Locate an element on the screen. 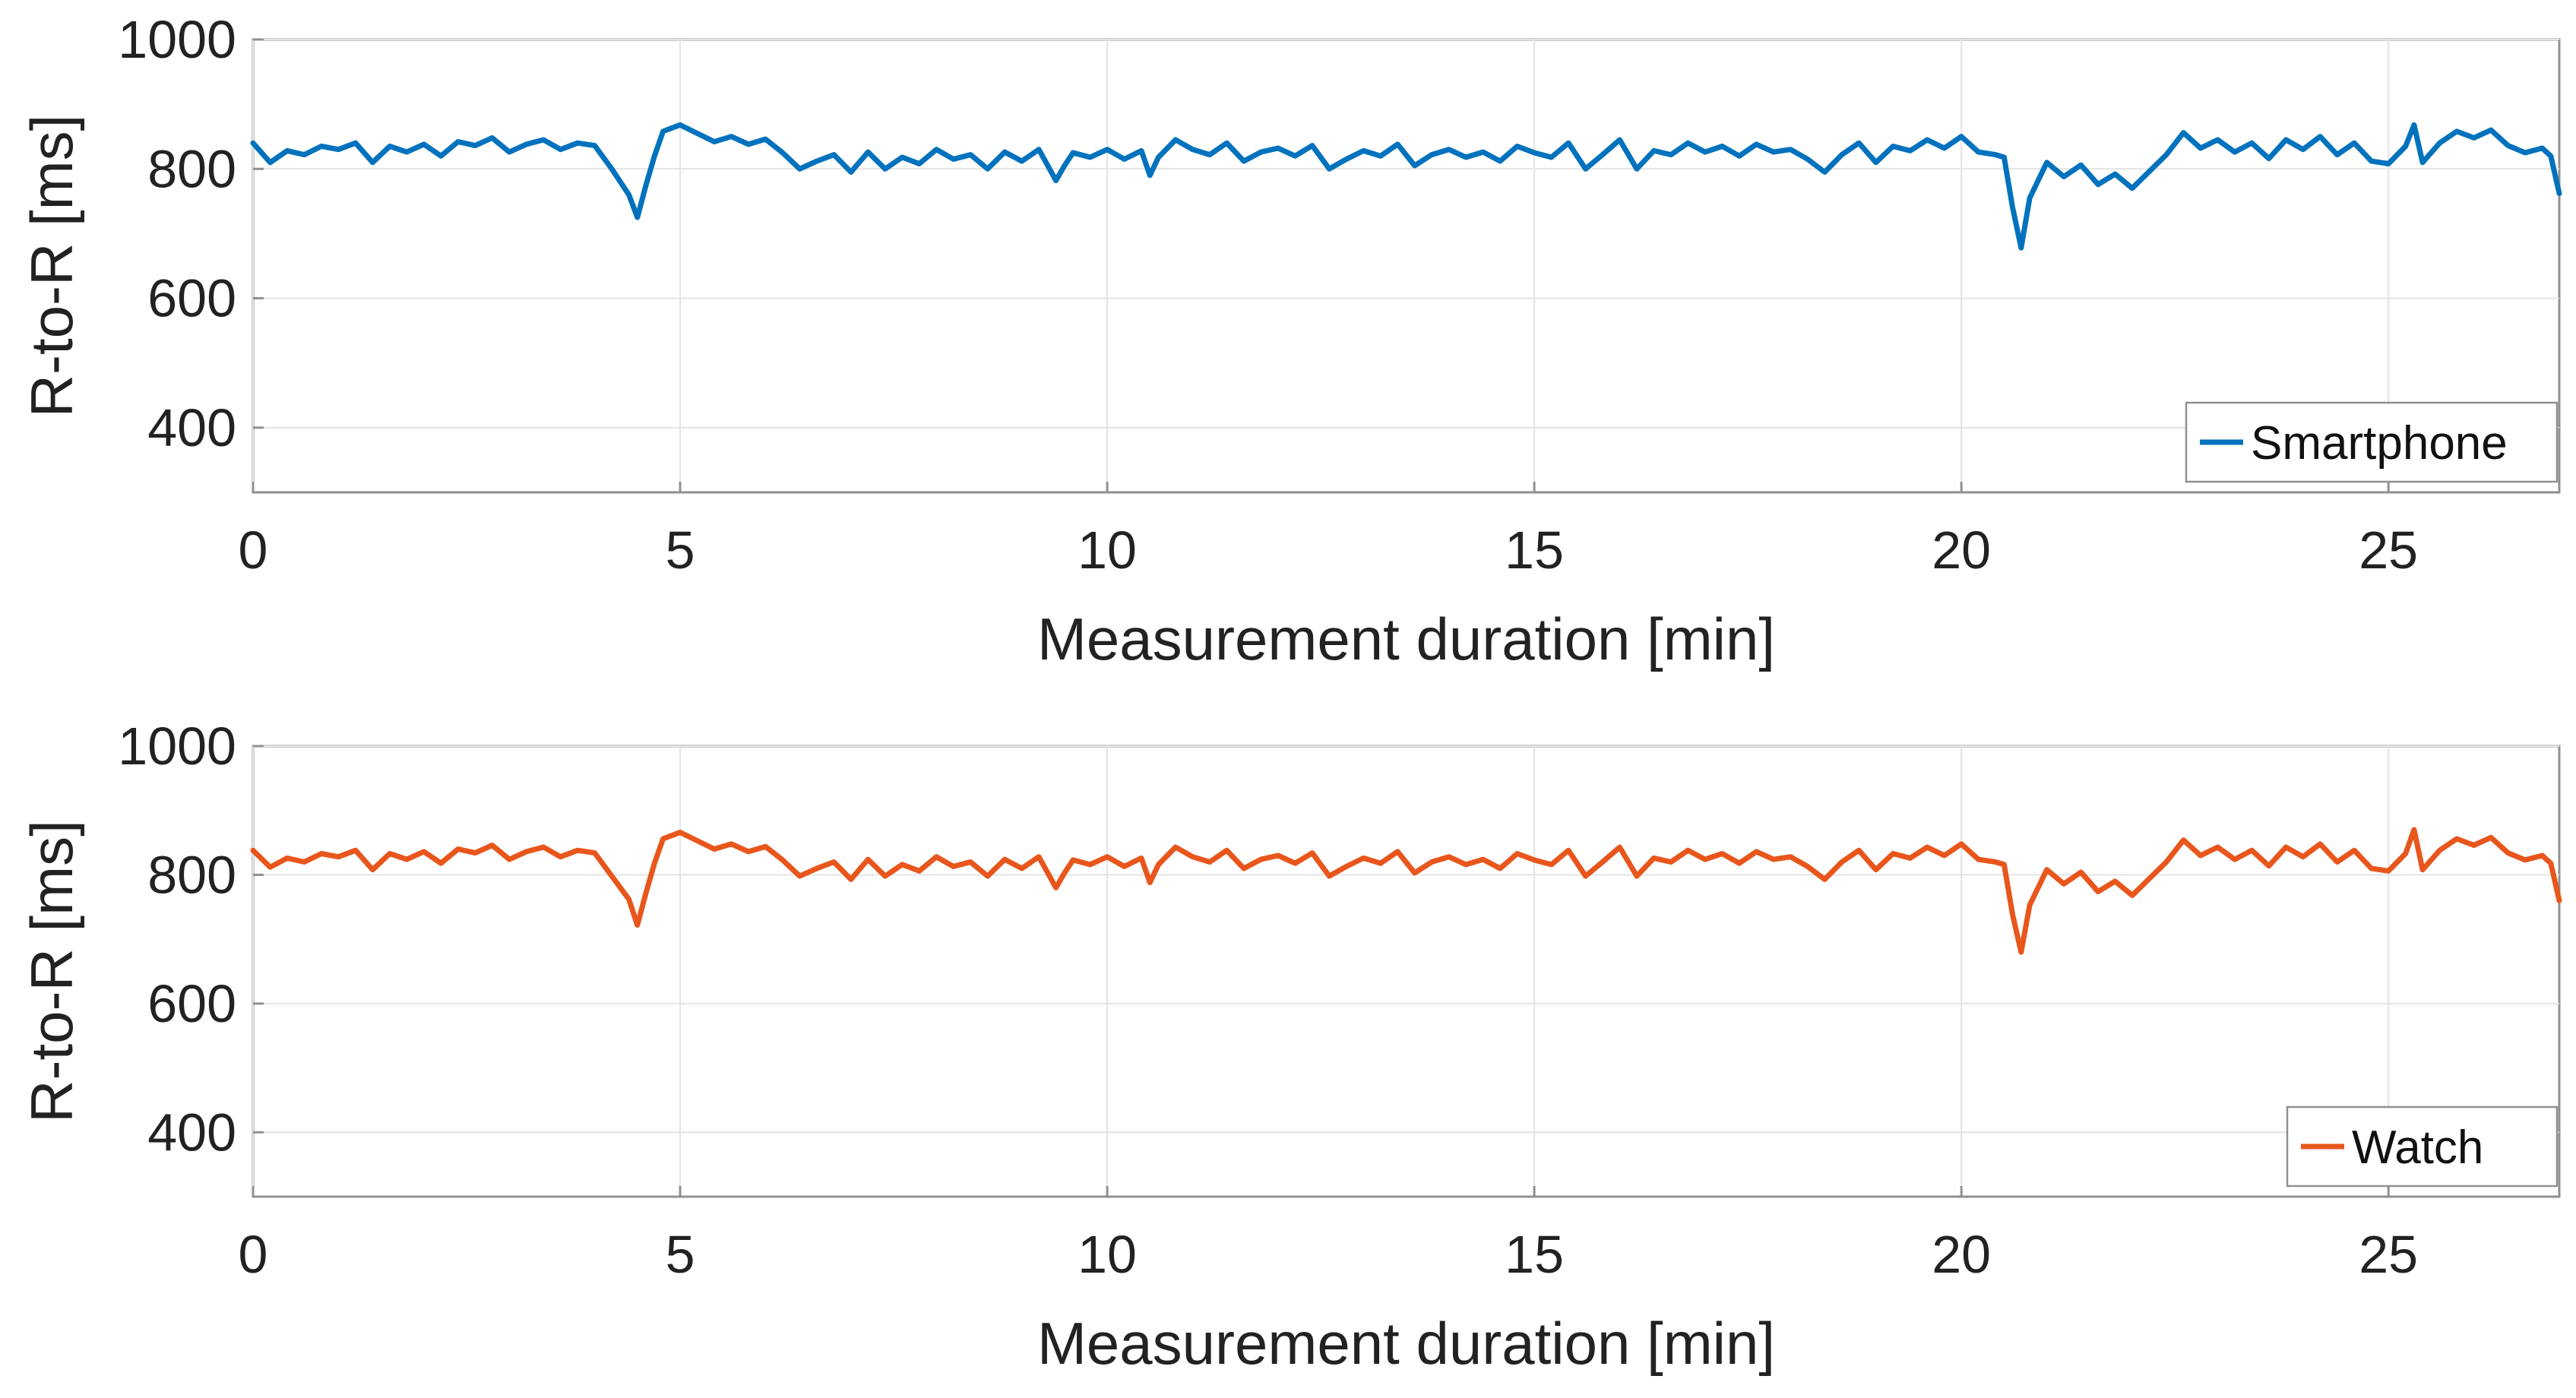  chart-1-legend is located at coordinates (2372, 442).